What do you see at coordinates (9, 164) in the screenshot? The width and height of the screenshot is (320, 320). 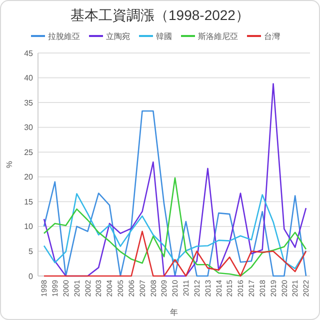 I see `y-axis-title: %` at bounding box center [9, 164].